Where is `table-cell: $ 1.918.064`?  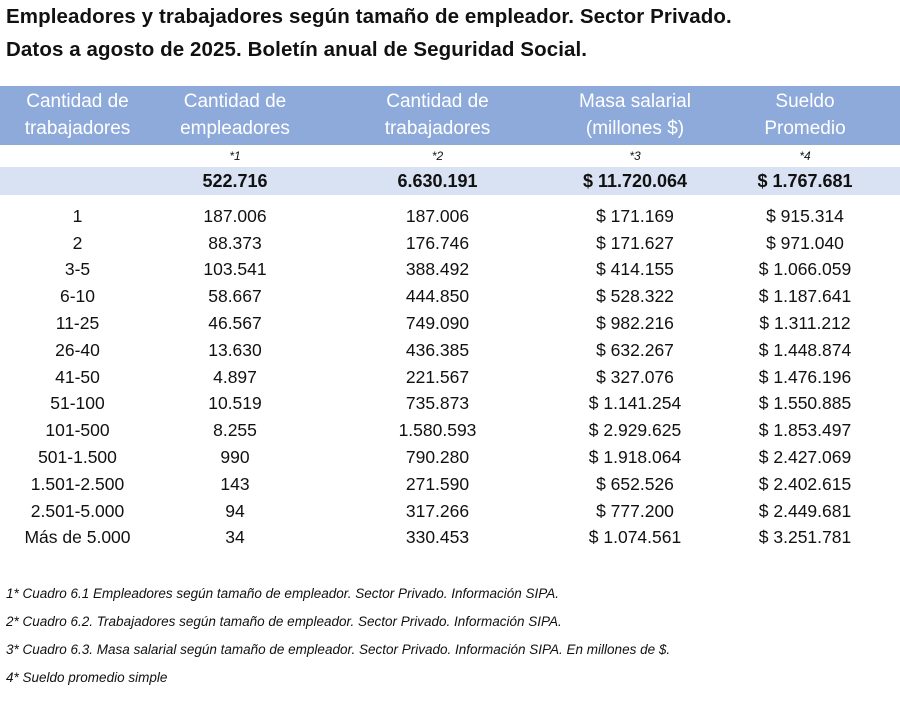 table-cell: $ 1.918.064 is located at coordinates (635, 457).